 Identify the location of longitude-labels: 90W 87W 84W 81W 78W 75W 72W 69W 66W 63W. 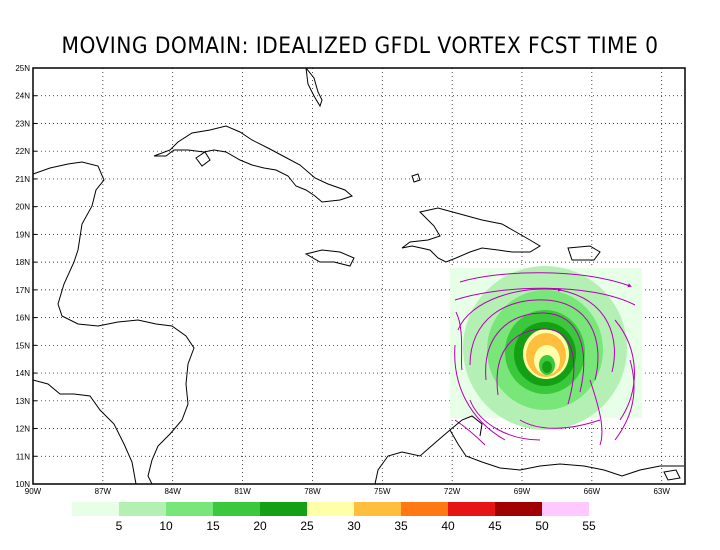
(348, 491).